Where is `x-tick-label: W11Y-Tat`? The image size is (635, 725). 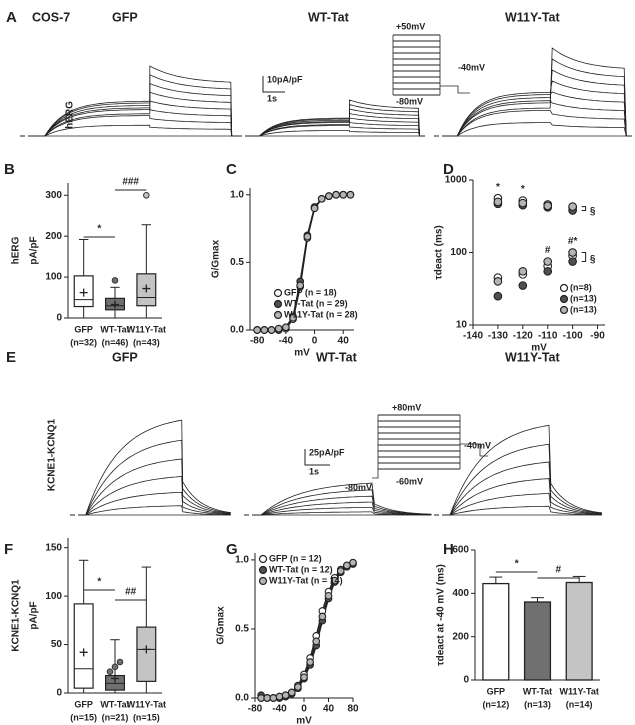
x-tick-label: W11Y-Tat is located at coordinates (146, 704).